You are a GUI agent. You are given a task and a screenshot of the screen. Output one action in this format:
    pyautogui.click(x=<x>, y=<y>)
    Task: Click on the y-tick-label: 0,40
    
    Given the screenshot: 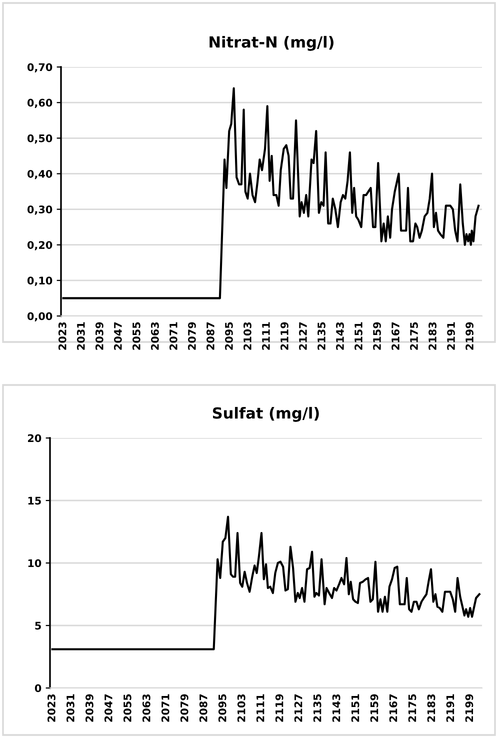 What is the action you would take?
    pyautogui.click(x=39, y=175)
    